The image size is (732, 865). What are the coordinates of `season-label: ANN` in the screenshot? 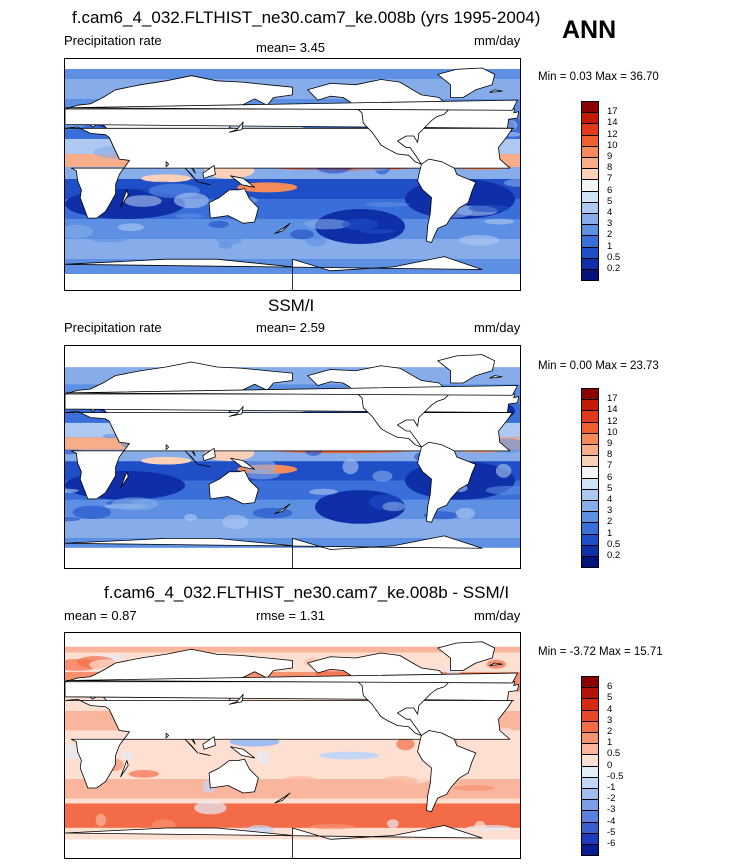 It's located at (589, 30).